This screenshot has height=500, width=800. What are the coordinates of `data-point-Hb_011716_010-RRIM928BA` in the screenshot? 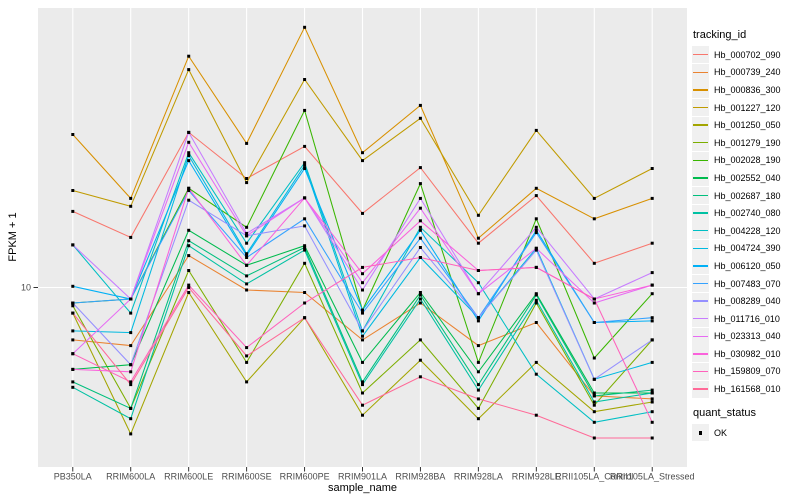 It's located at (420, 198).